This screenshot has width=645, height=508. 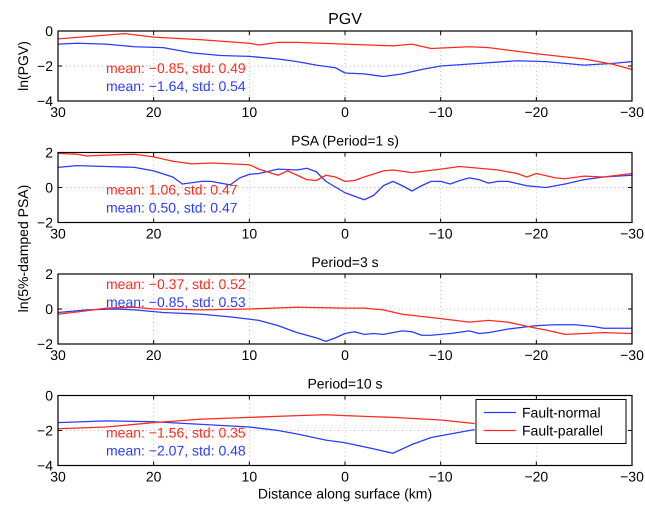 I want to click on annotation: mean: 0.50, std: 0.47, so click(x=172, y=208).